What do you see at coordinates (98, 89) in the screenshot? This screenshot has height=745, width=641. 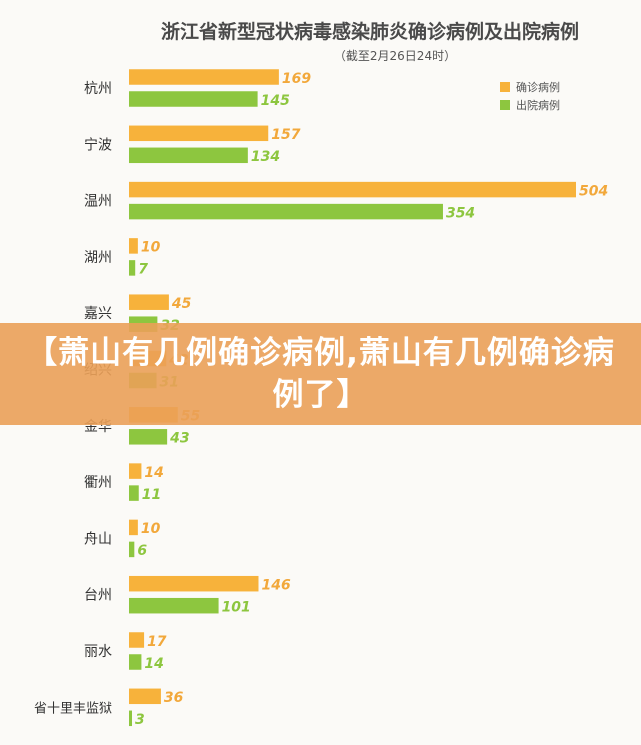 I see `category-label: 杭州` at bounding box center [98, 89].